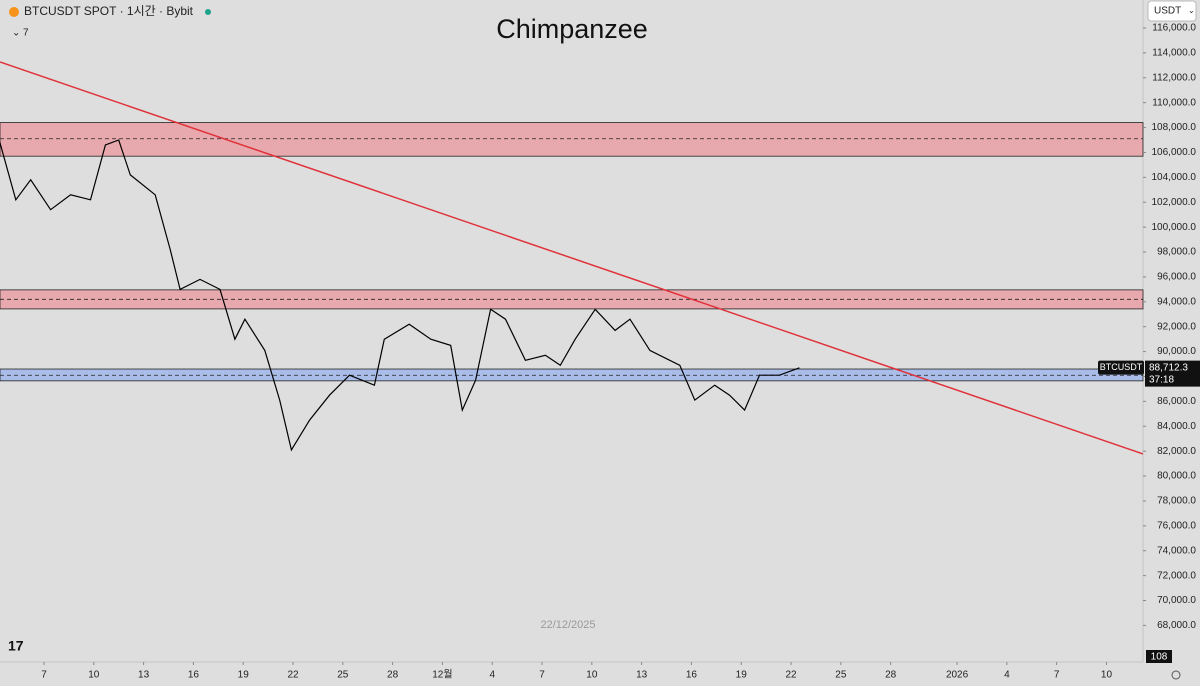 This screenshot has width=1200, height=686. What do you see at coordinates (442, 675) in the screenshot?
I see `x-tick-label: 12월` at bounding box center [442, 675].